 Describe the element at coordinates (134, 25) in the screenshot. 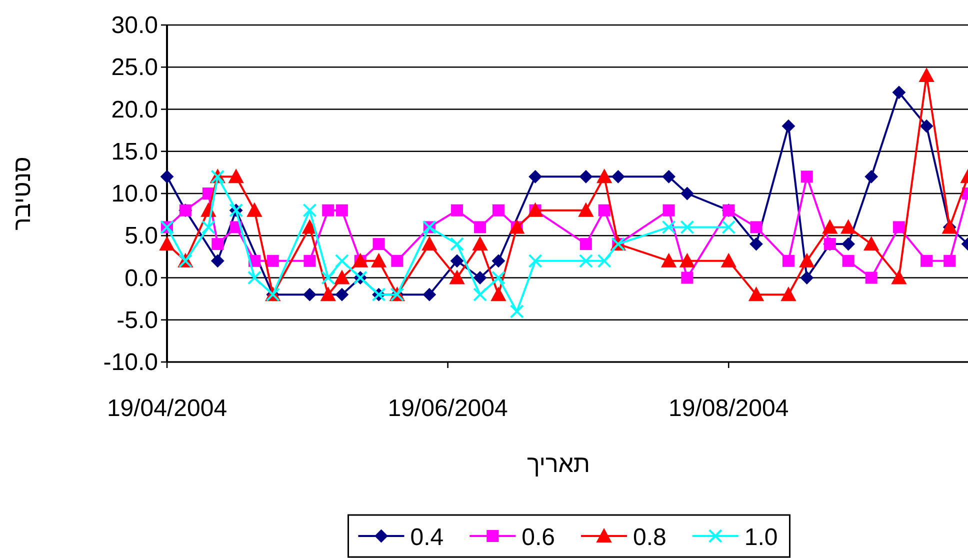

I see `y-tick-label: 30.0` at that location.